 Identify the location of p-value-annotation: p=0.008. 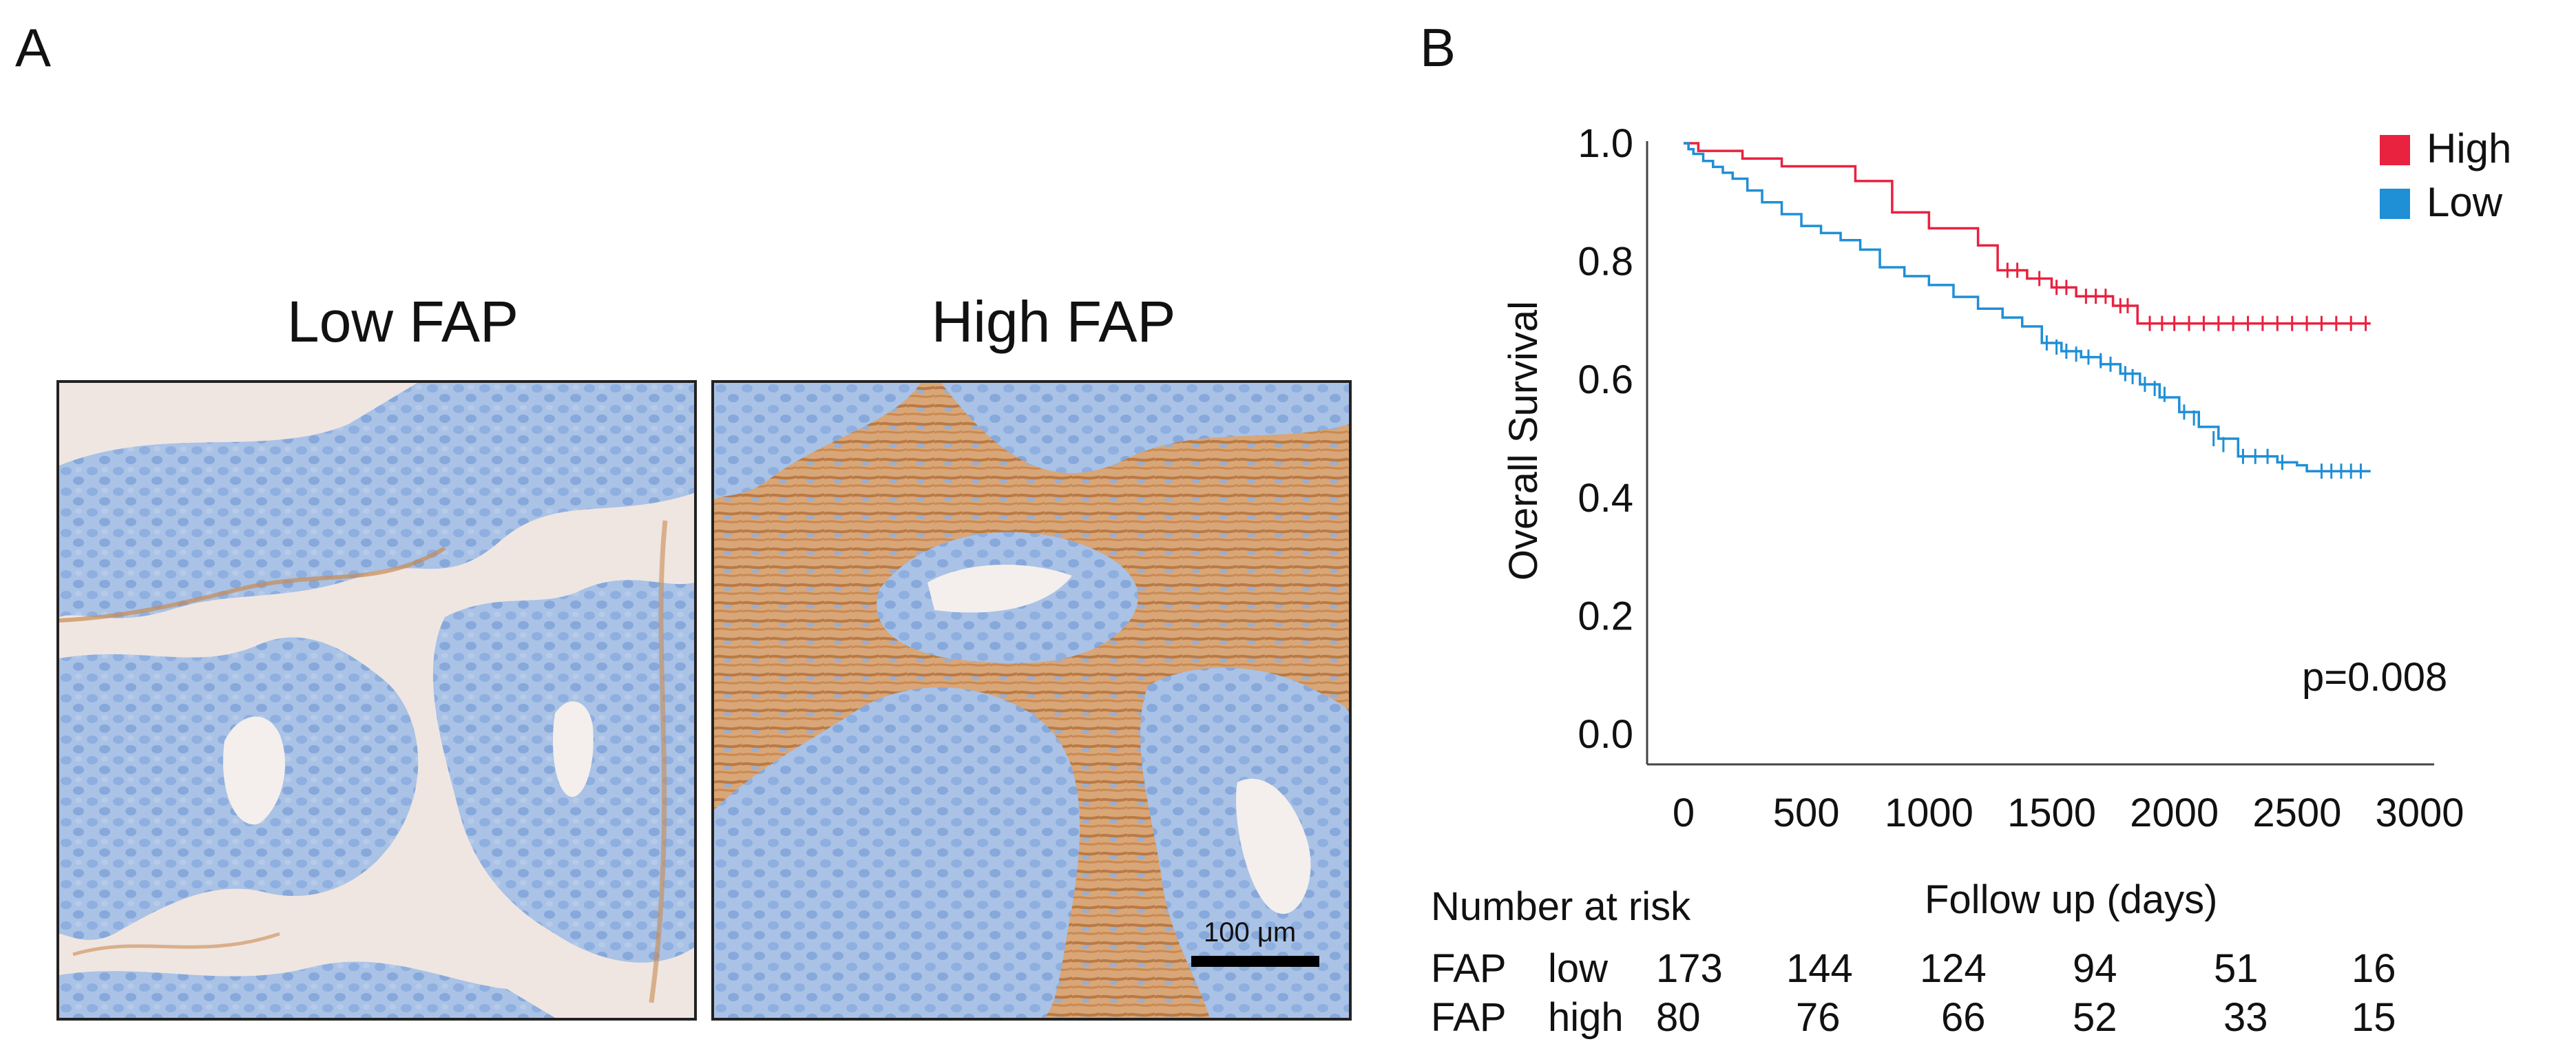
(2374, 677).